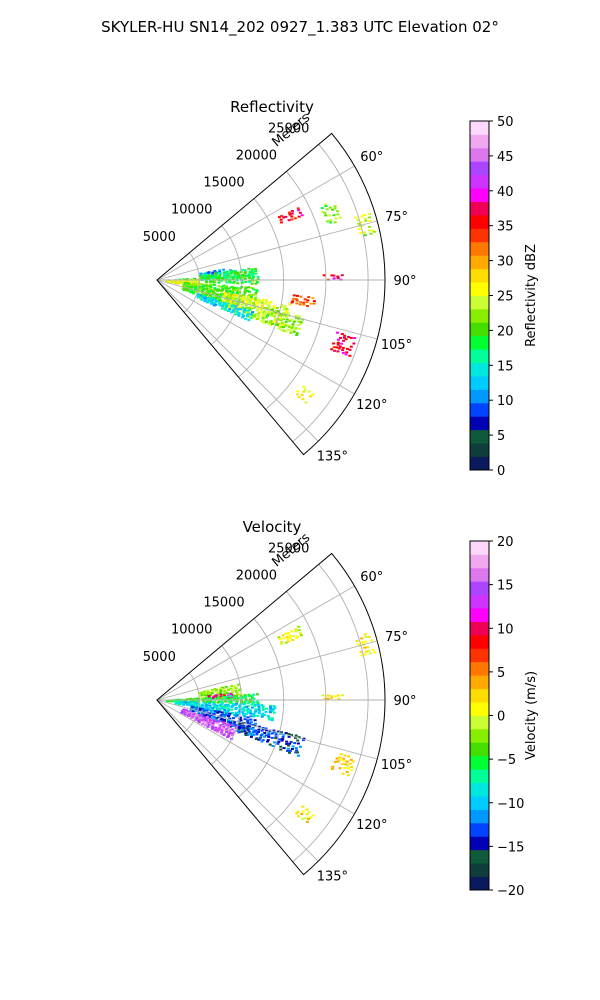 Image resolution: width=600 pixels, height=1000 pixels. I want to click on range-ring, so click(261, 288).